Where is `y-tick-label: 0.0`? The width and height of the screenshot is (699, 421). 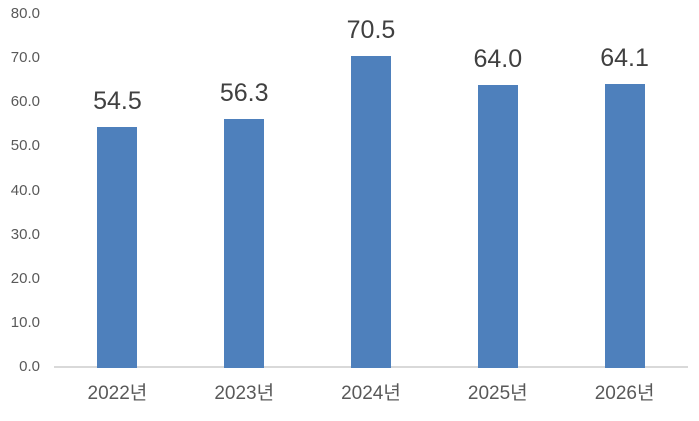
y-tick-label: 0.0 is located at coordinates (29, 366).